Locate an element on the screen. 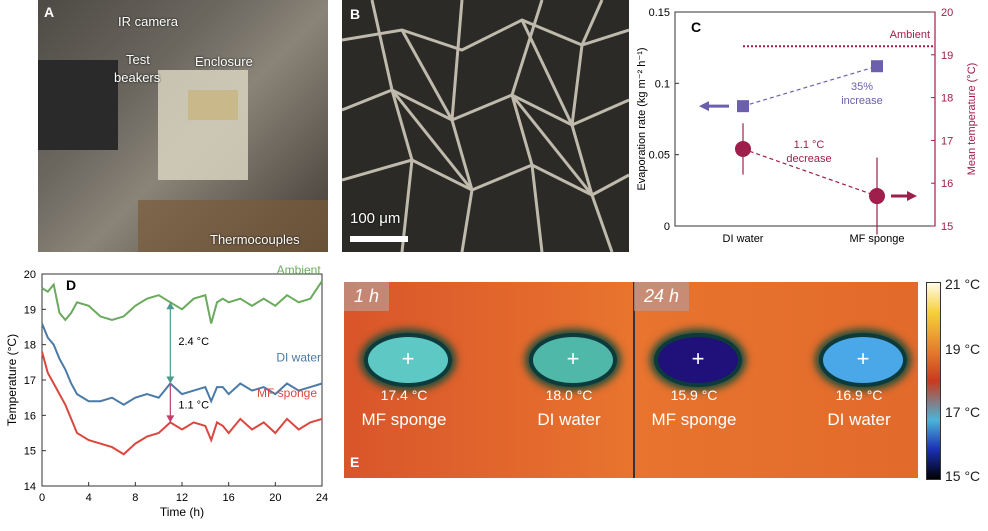 The width and height of the screenshot is (988, 531). panel-b-micrograph: B 100 μm is located at coordinates (485, 126).